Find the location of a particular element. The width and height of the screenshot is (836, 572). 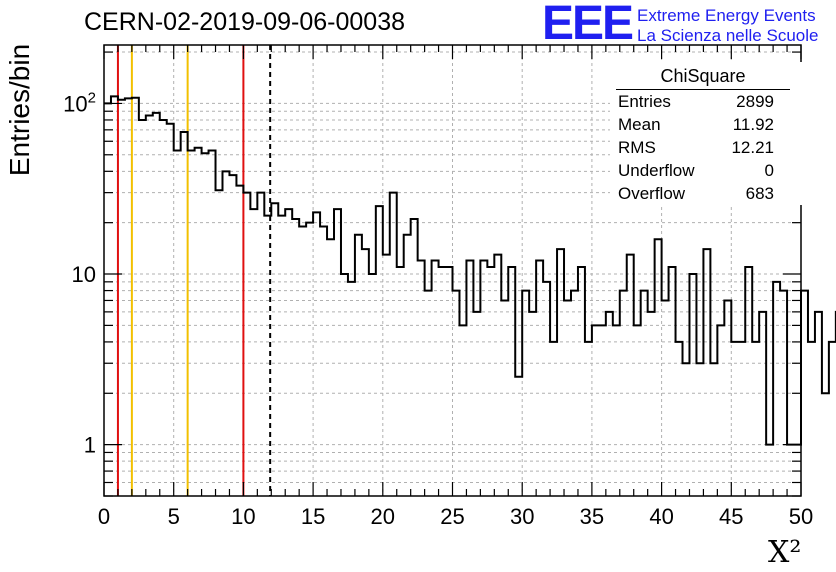

stats-value: 11.92 is located at coordinates (753, 124).